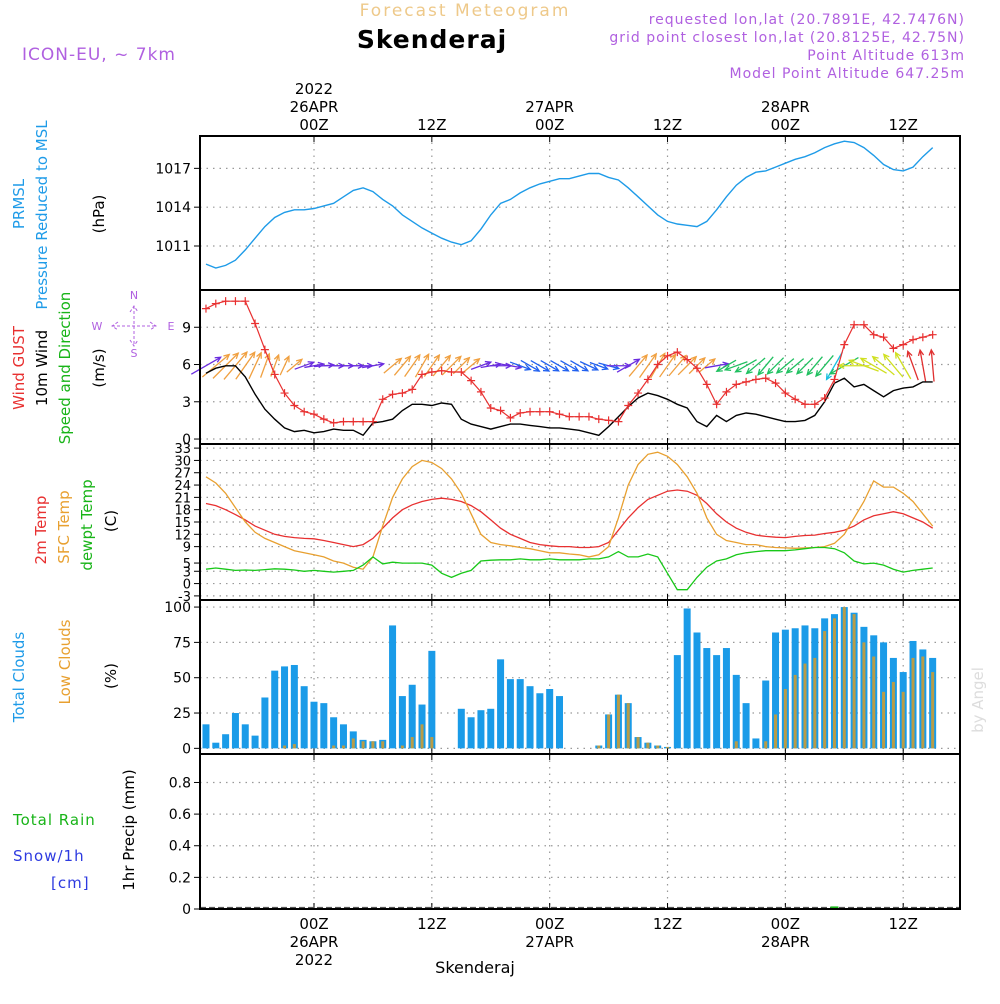  What do you see at coordinates (99, 214) in the screenshot?
I see `pressure-unit-label: (hPa)` at bounding box center [99, 214].